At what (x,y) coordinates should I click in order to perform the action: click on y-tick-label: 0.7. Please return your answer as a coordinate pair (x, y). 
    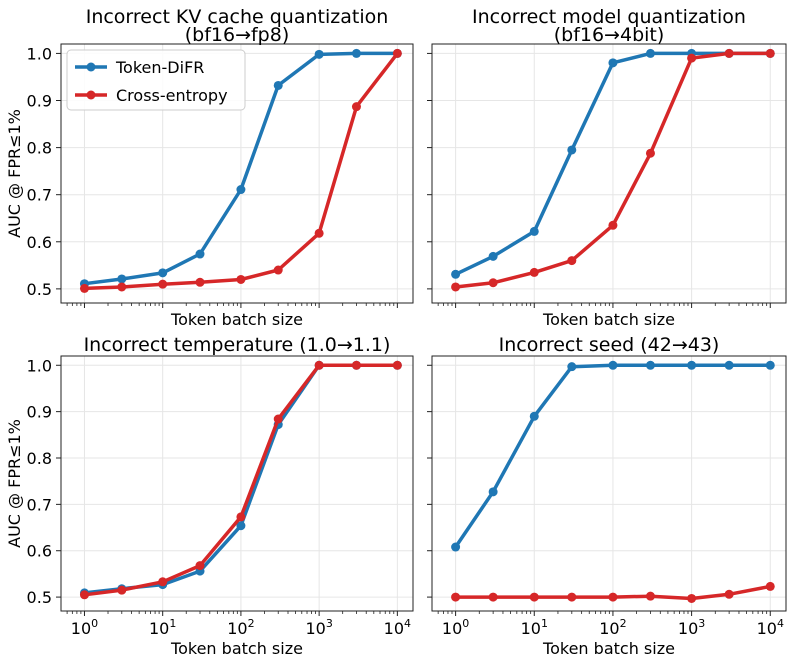
    Looking at the image, I should click on (39, 195).